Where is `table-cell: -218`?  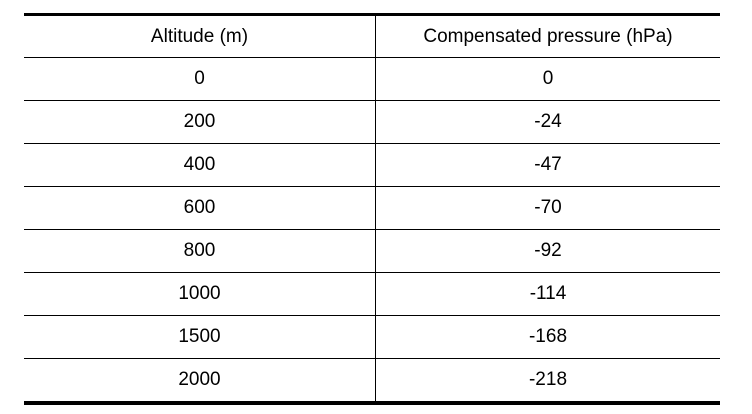 table-cell: -218 is located at coordinates (547, 381).